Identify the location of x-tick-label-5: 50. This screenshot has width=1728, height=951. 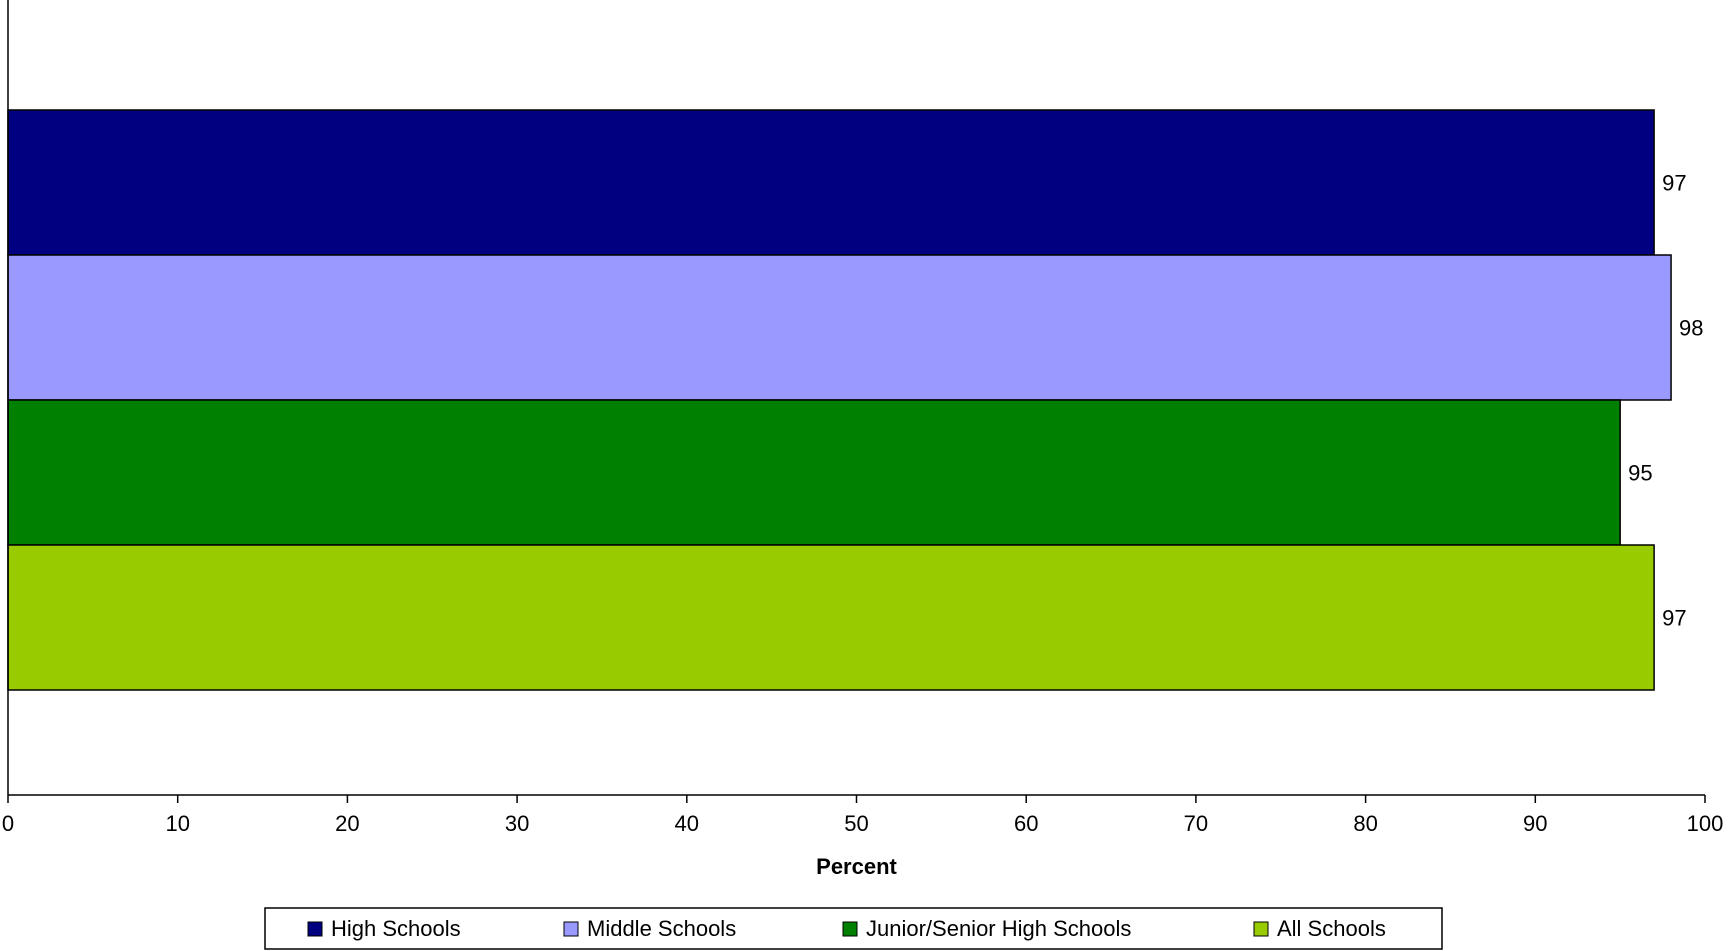
(856, 823).